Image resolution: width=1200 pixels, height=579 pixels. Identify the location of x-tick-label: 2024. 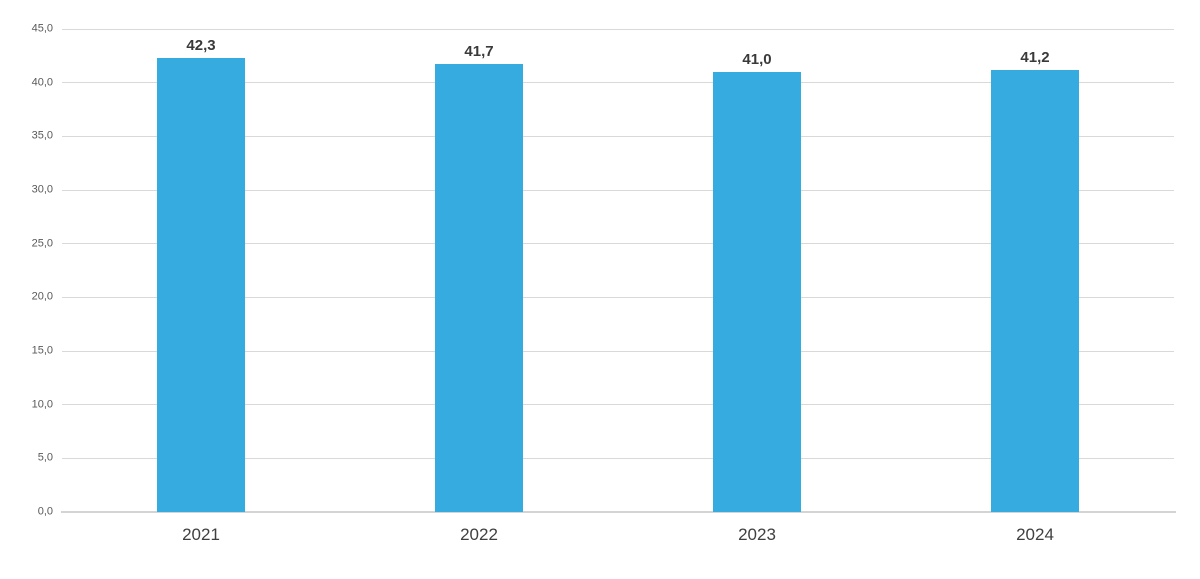
(1035, 534).